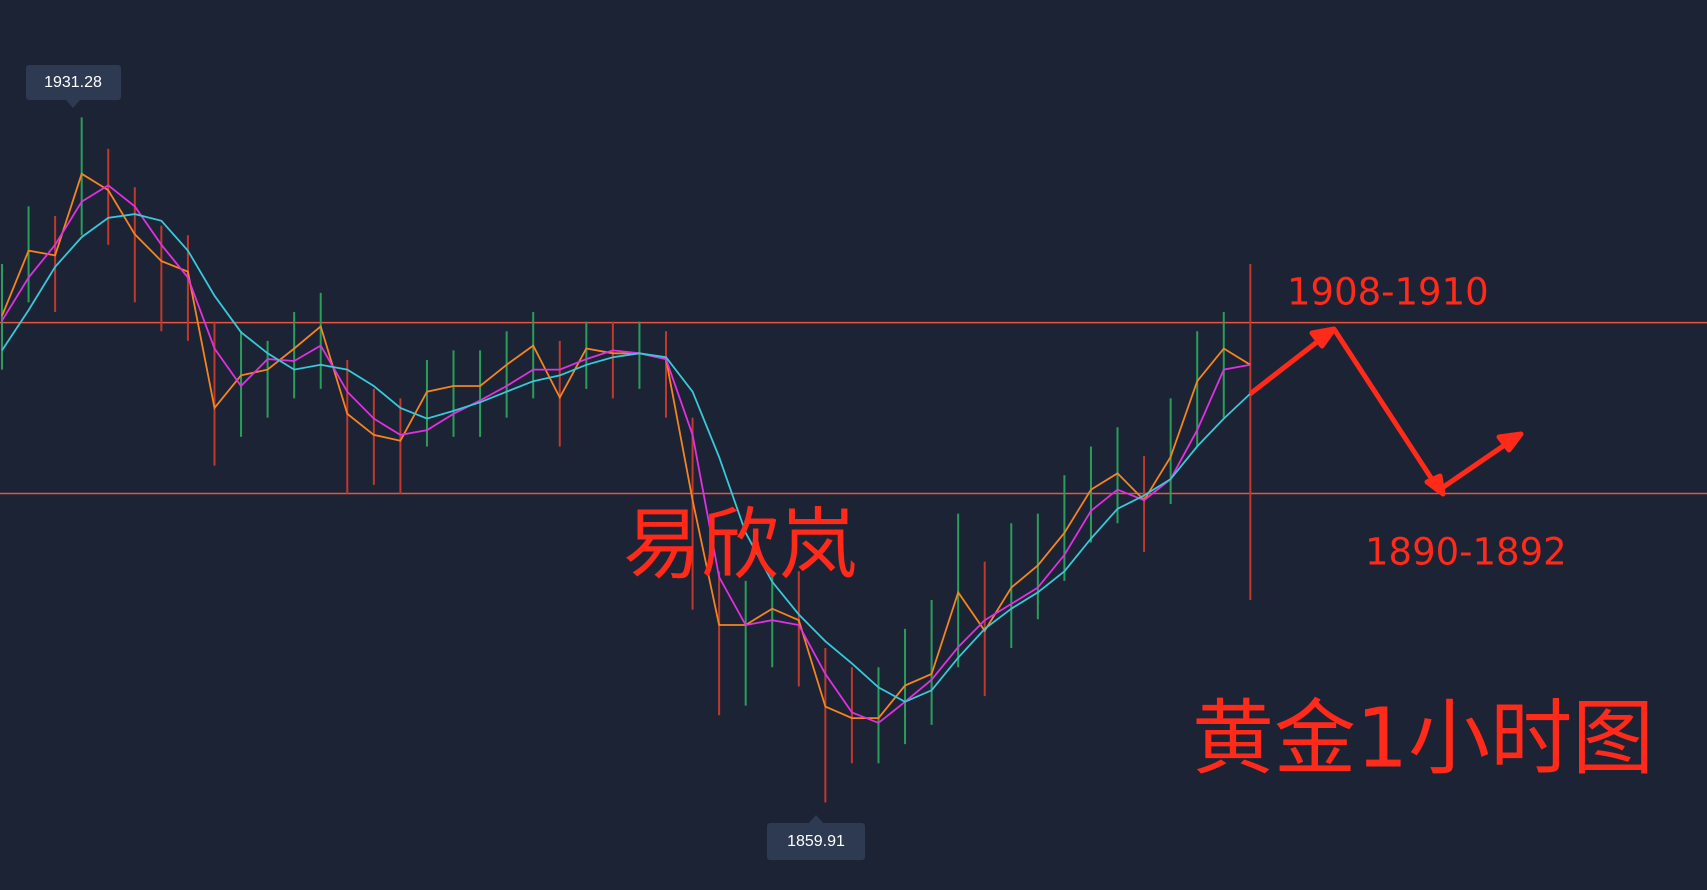 The width and height of the screenshot is (1707, 890). I want to click on author-label: 易欣岚, so click(740, 545).